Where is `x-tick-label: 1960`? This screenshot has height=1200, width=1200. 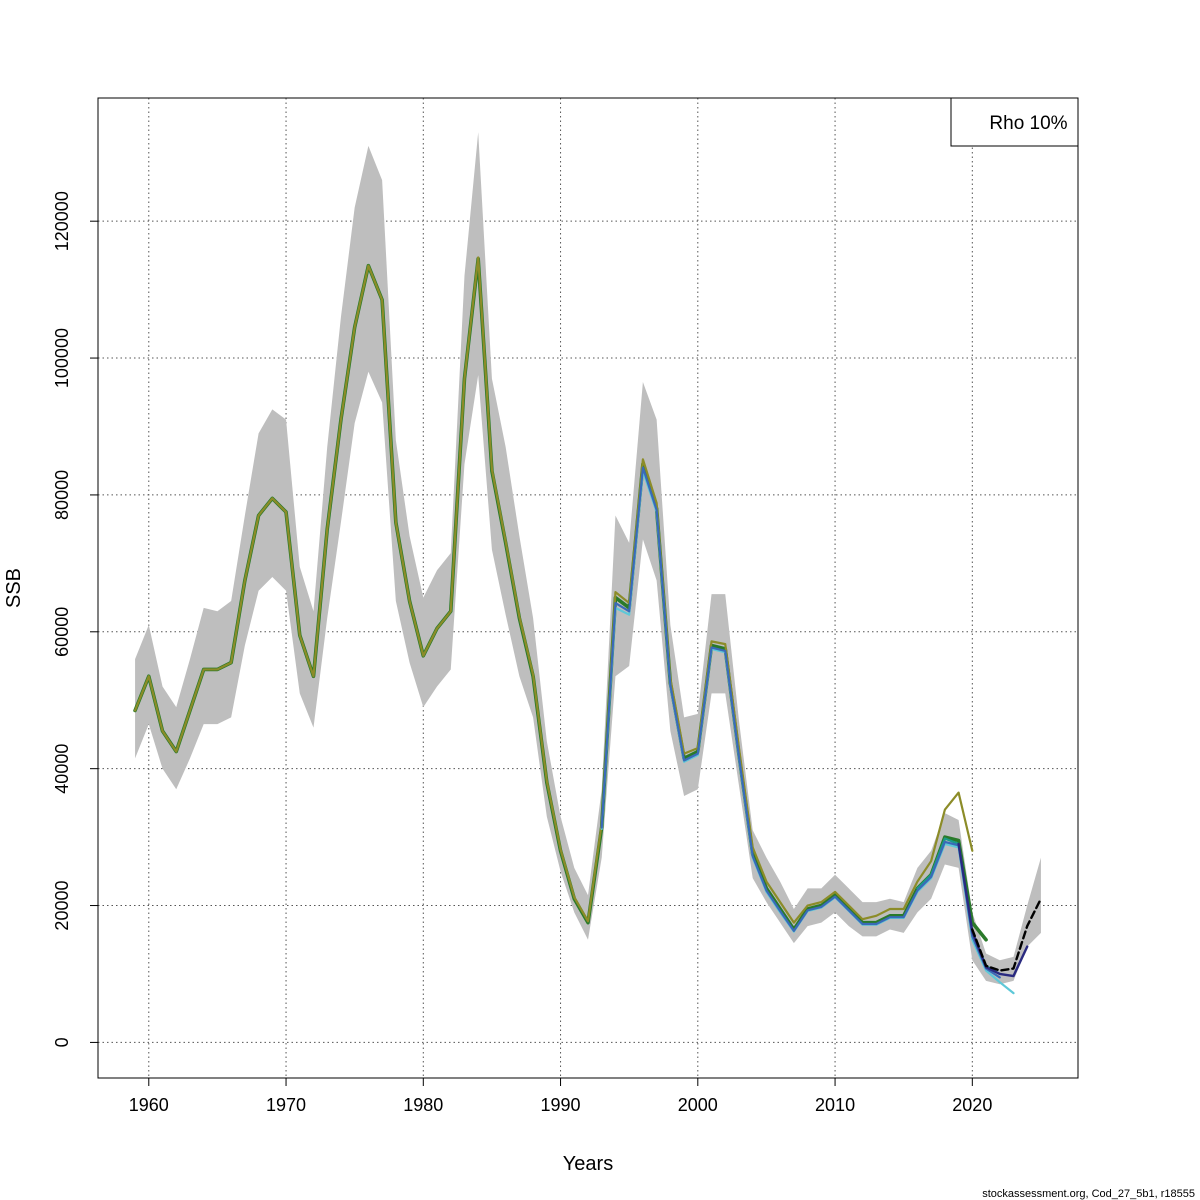 x-tick-label: 1960 is located at coordinates (149, 1105).